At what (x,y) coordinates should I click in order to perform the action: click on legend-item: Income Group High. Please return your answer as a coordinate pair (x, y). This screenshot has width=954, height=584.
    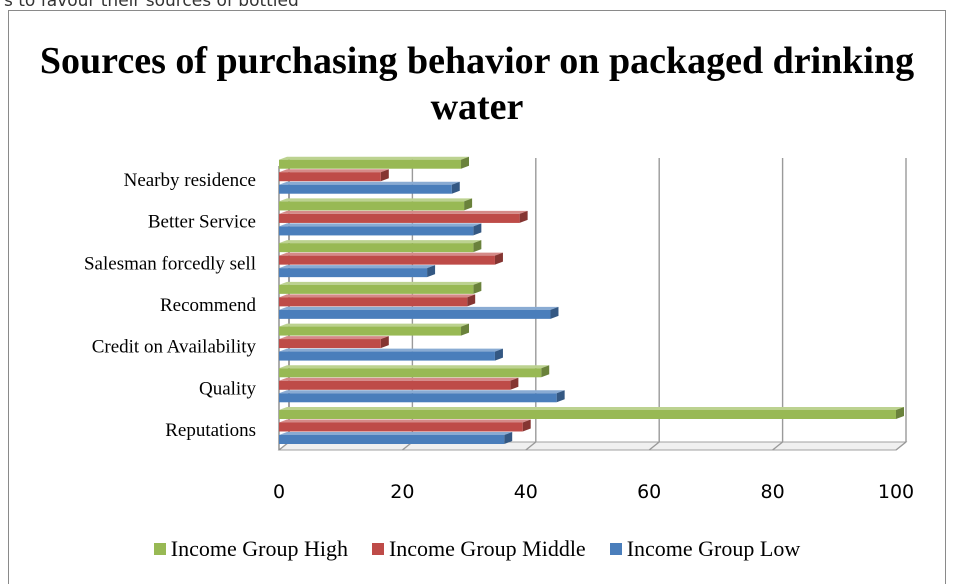
    Looking at the image, I should click on (250, 549).